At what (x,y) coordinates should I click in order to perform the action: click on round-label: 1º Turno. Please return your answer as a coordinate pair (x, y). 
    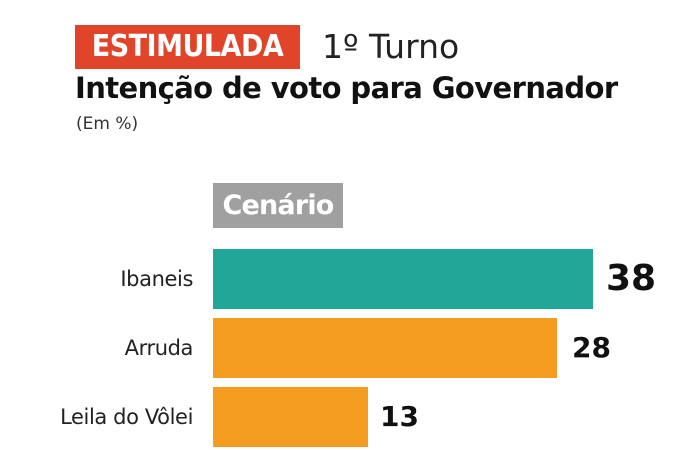
    Looking at the image, I should click on (391, 46).